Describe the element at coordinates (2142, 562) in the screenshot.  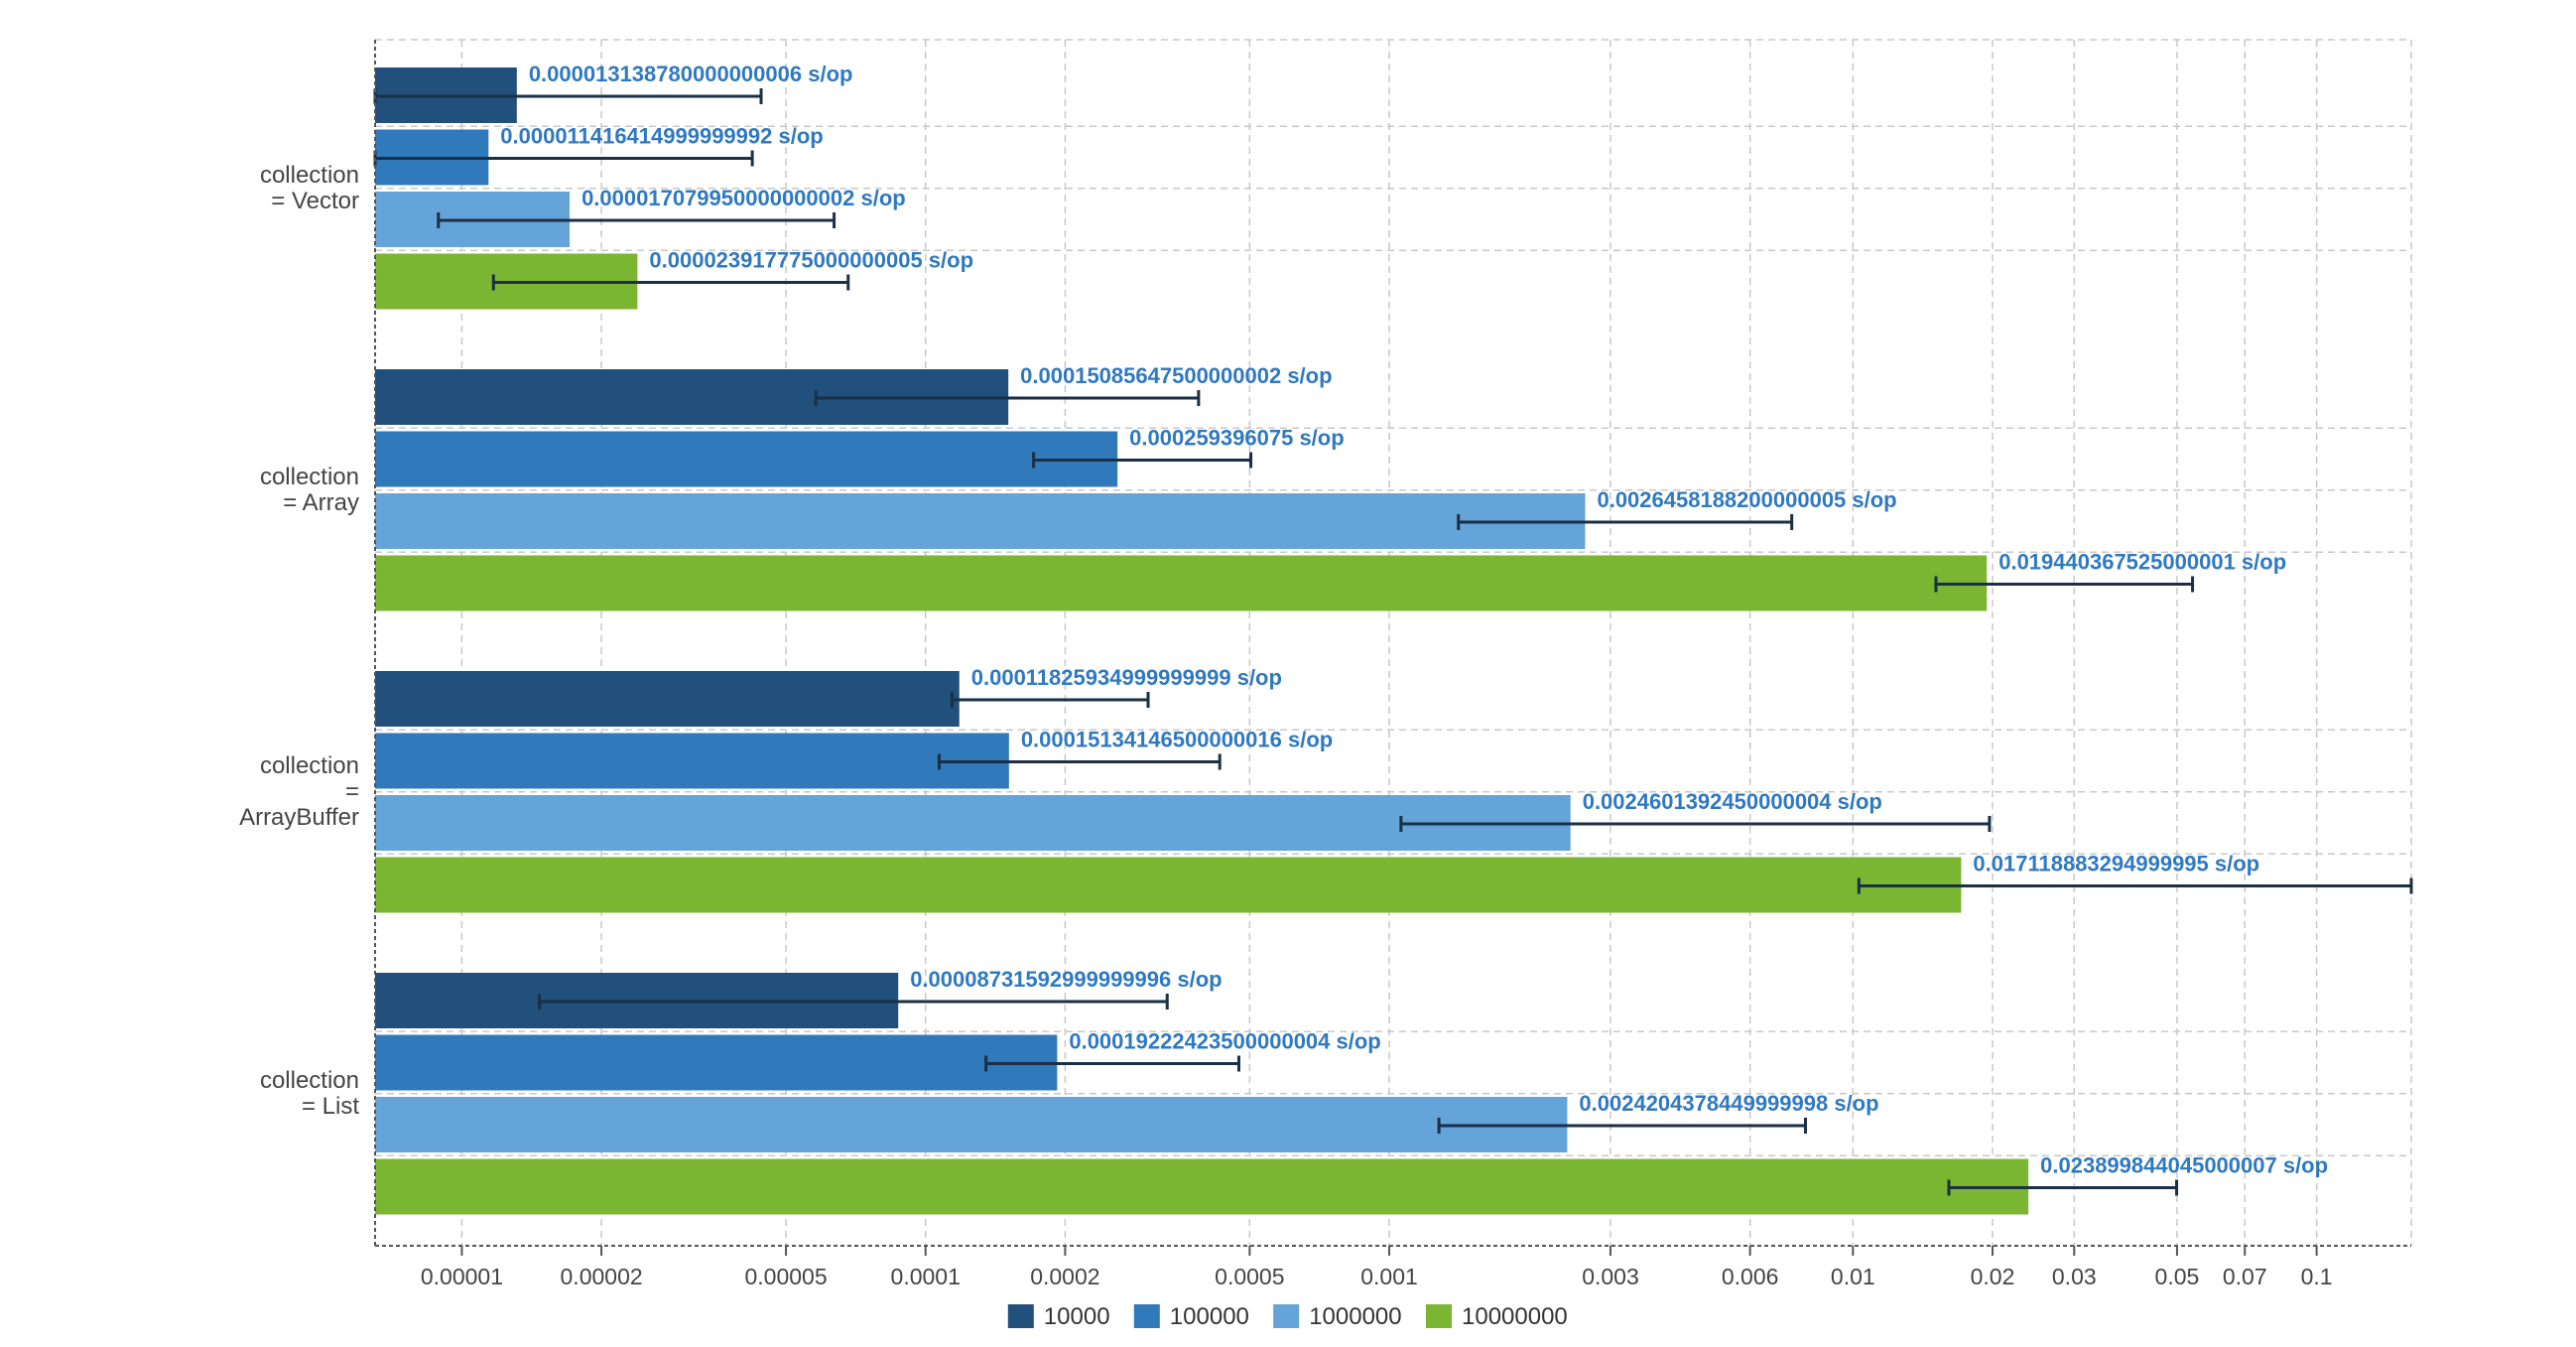
I see `data-label: 0.019440367525000001 s/op` at that location.